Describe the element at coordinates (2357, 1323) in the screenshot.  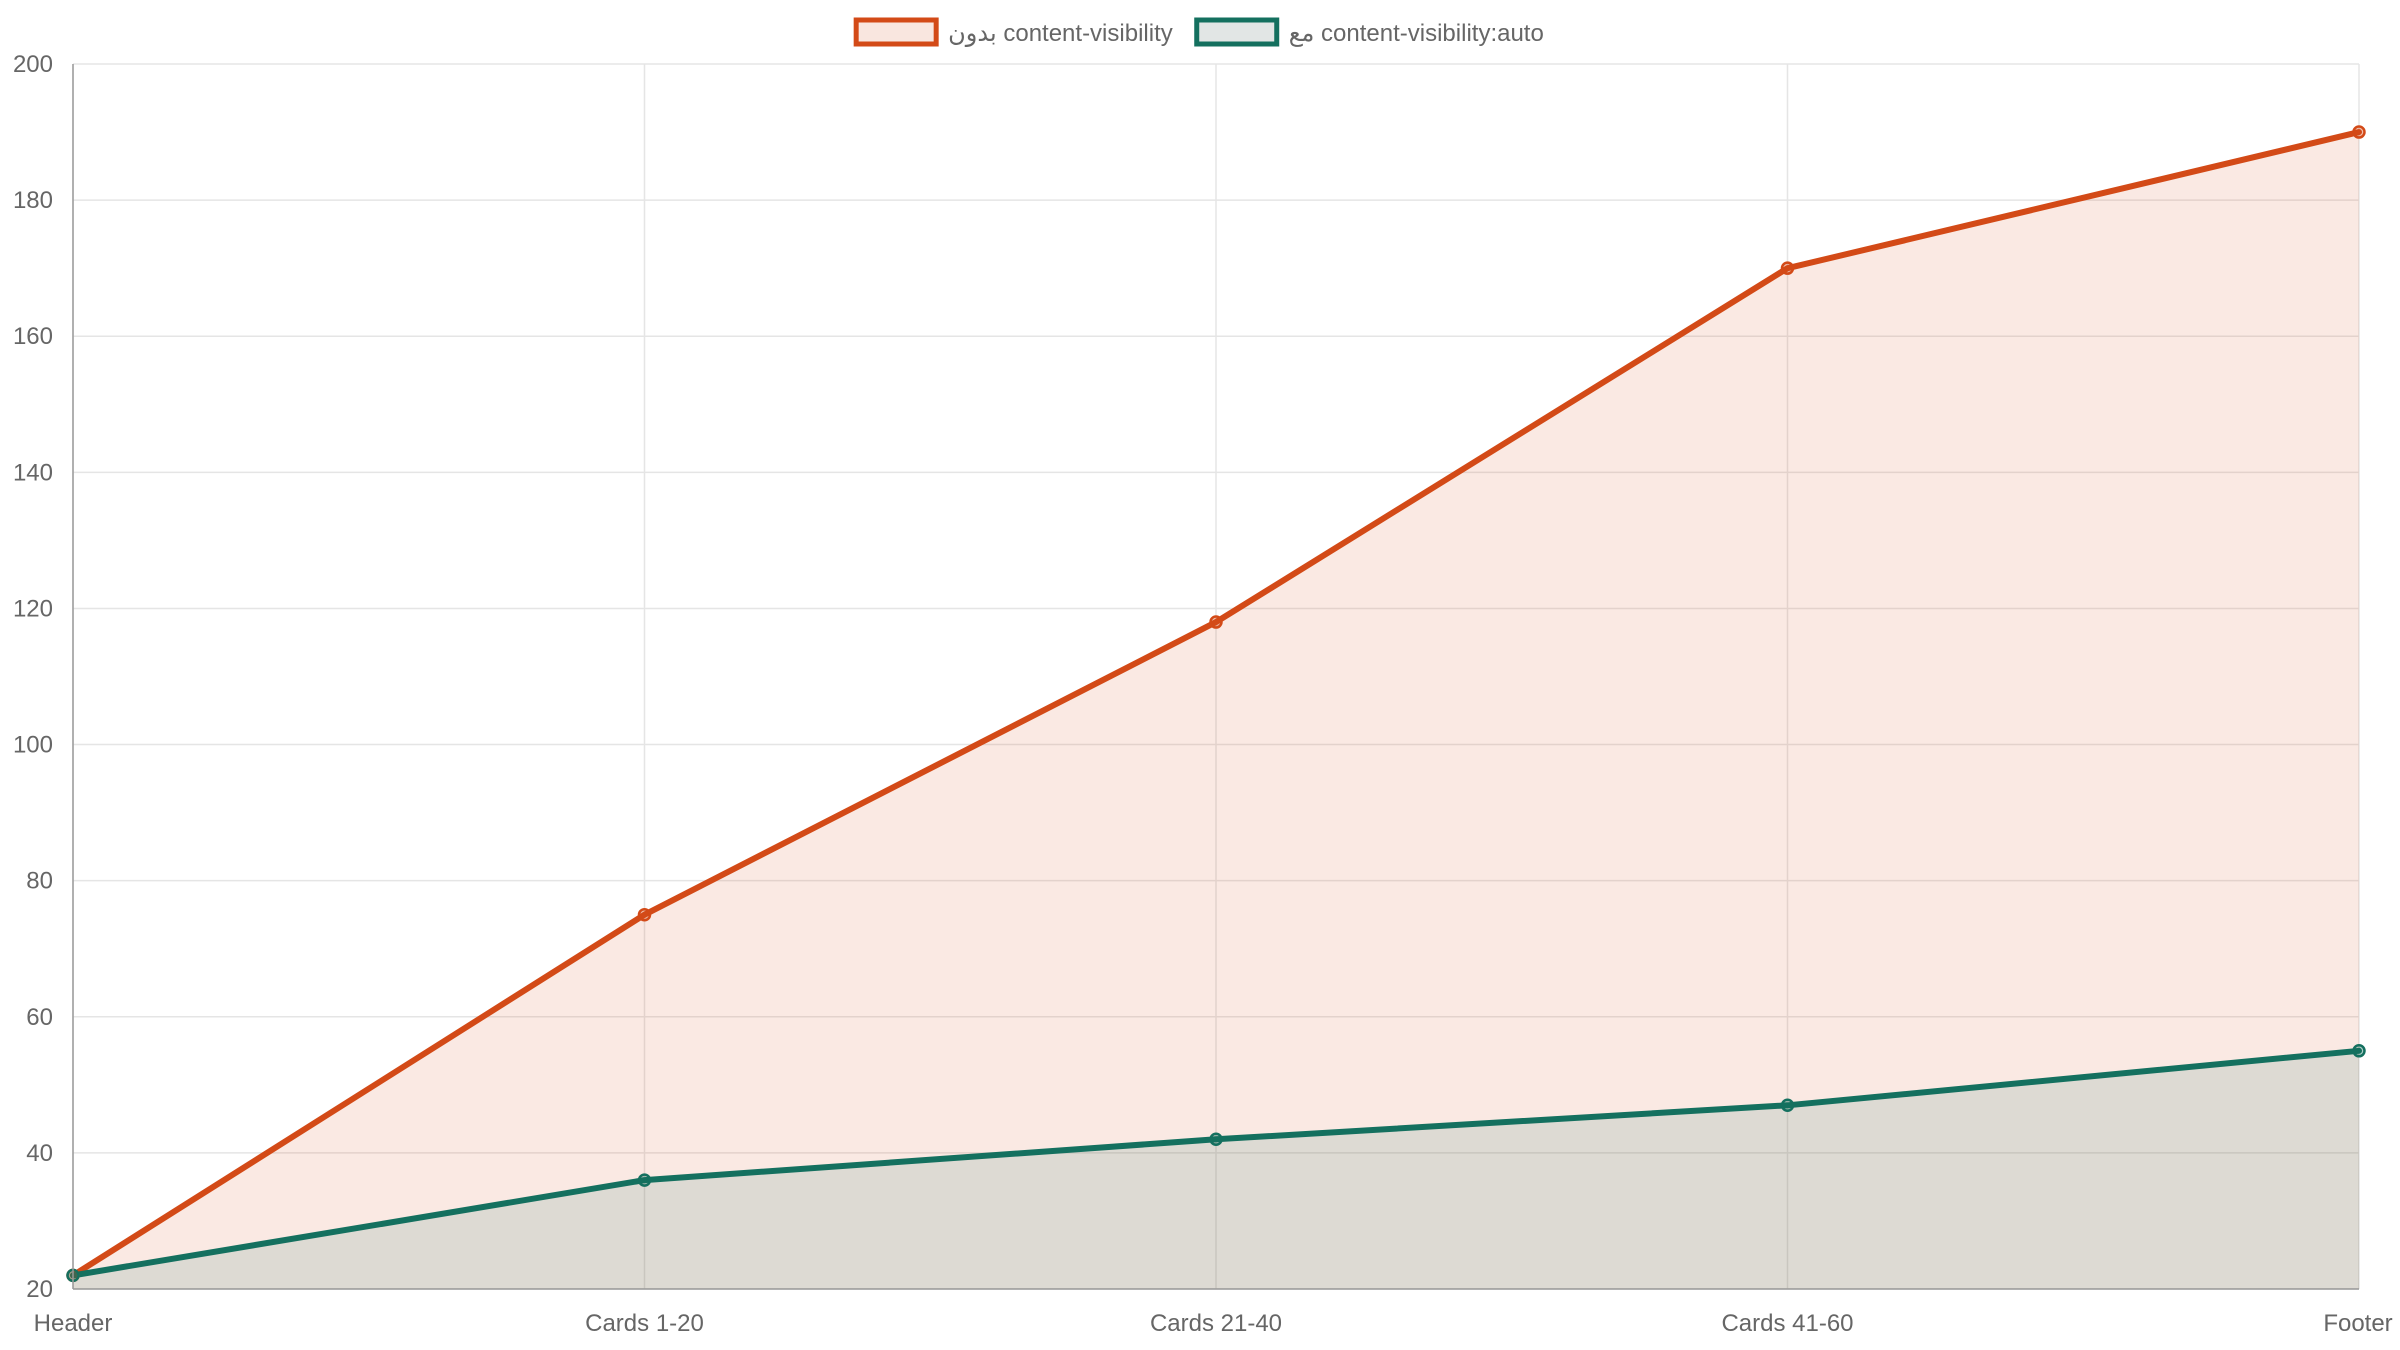
I see `x-tick-label: Footer` at that location.